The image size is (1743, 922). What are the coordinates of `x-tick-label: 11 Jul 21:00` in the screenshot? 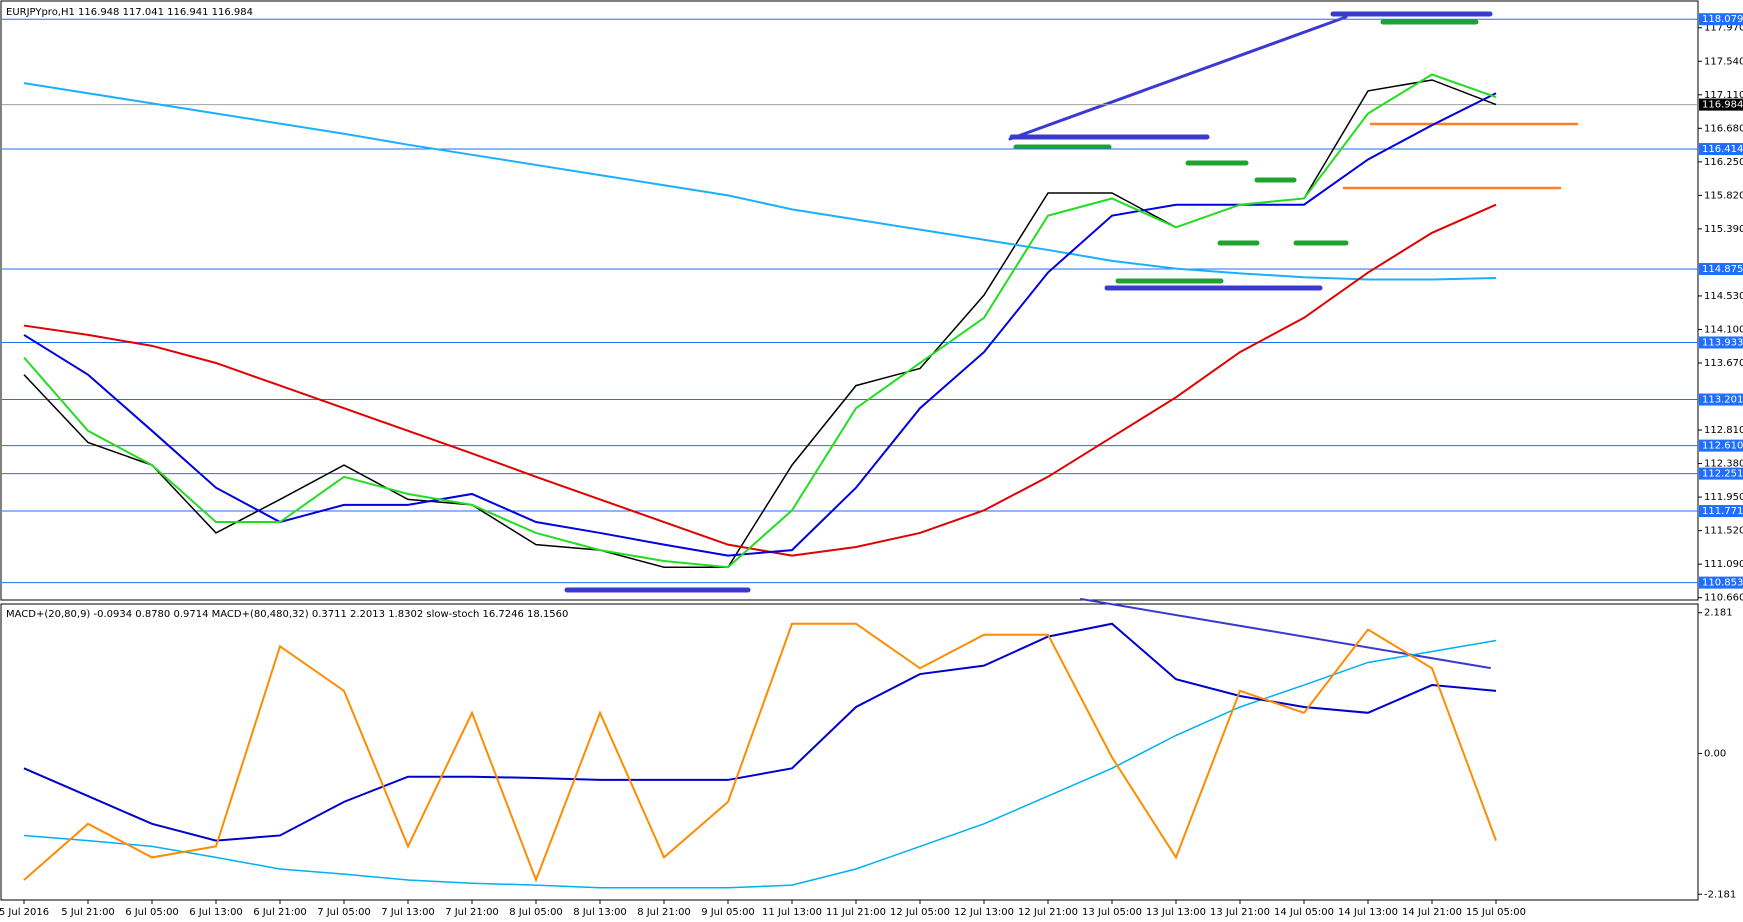 It's located at (856, 912).